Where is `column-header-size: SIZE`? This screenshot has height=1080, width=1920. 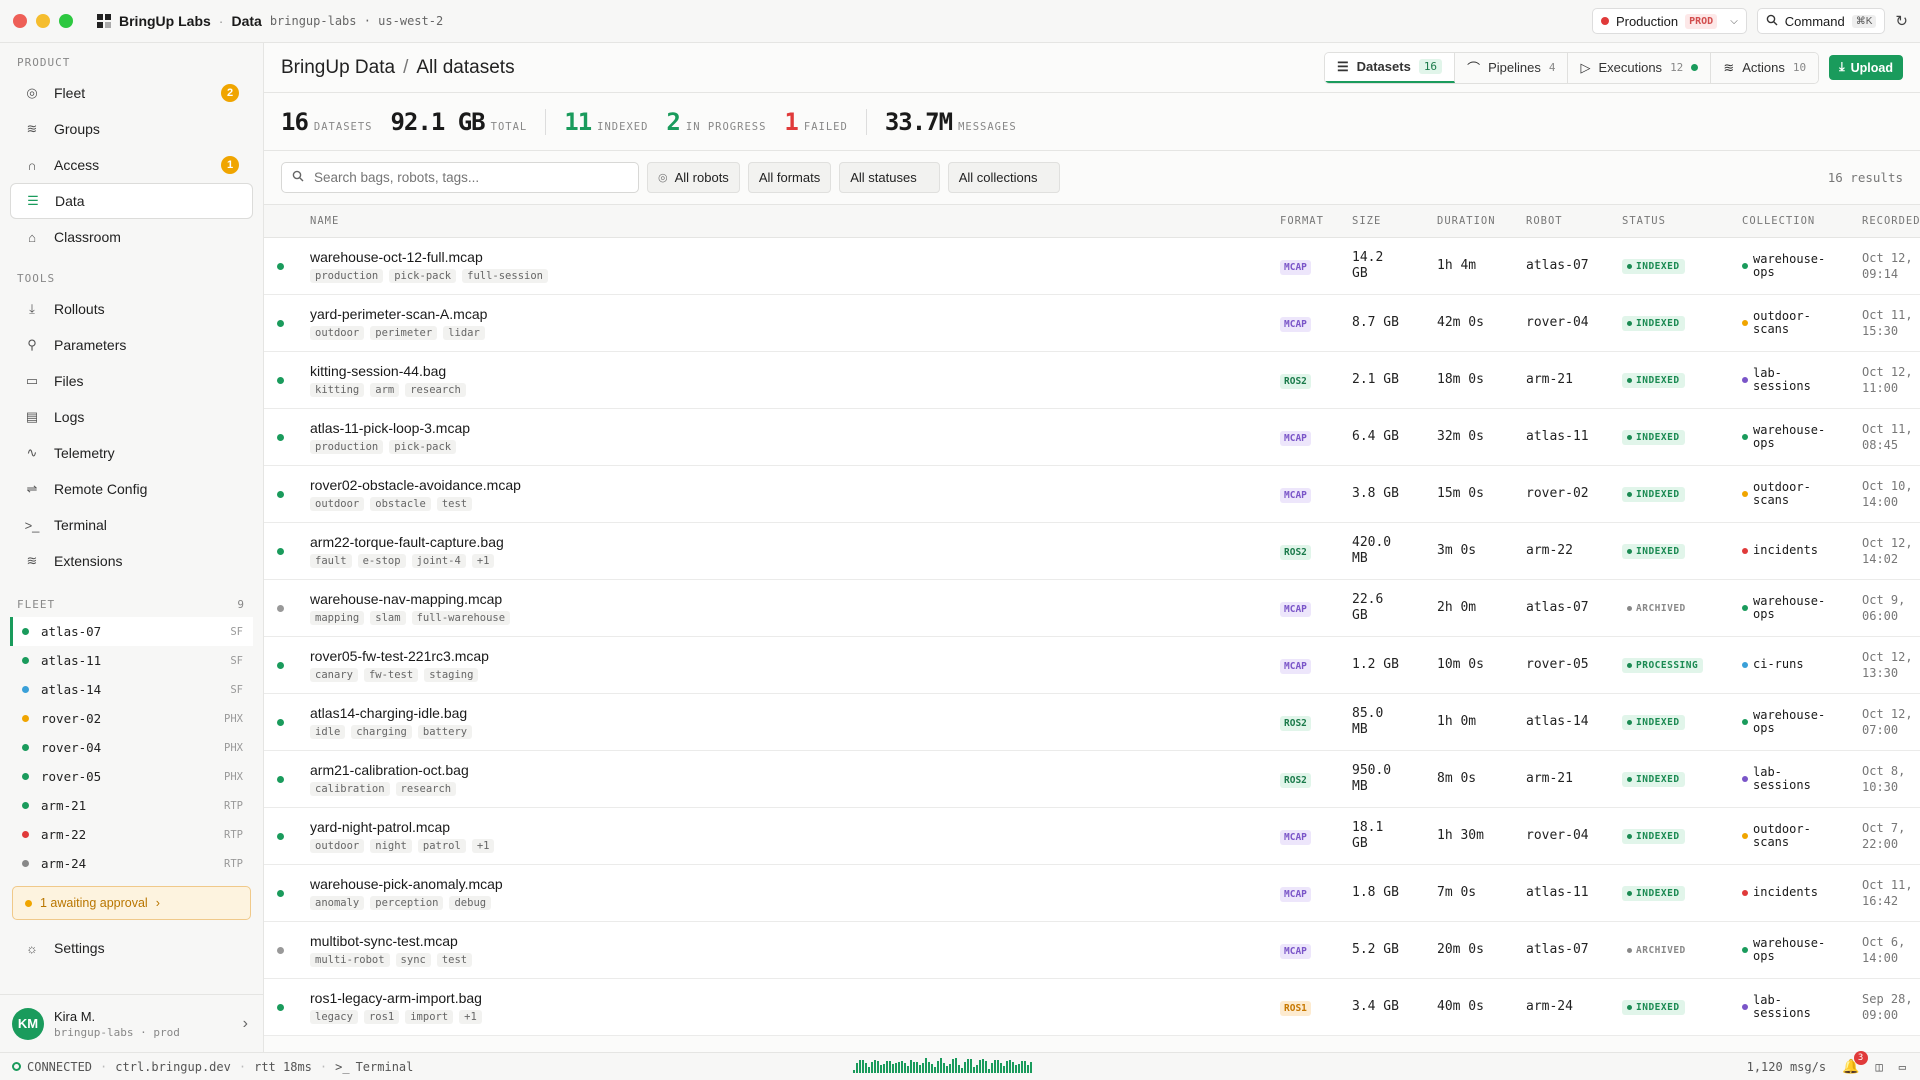
column-header-size: SIZE is located at coordinates (1394, 221).